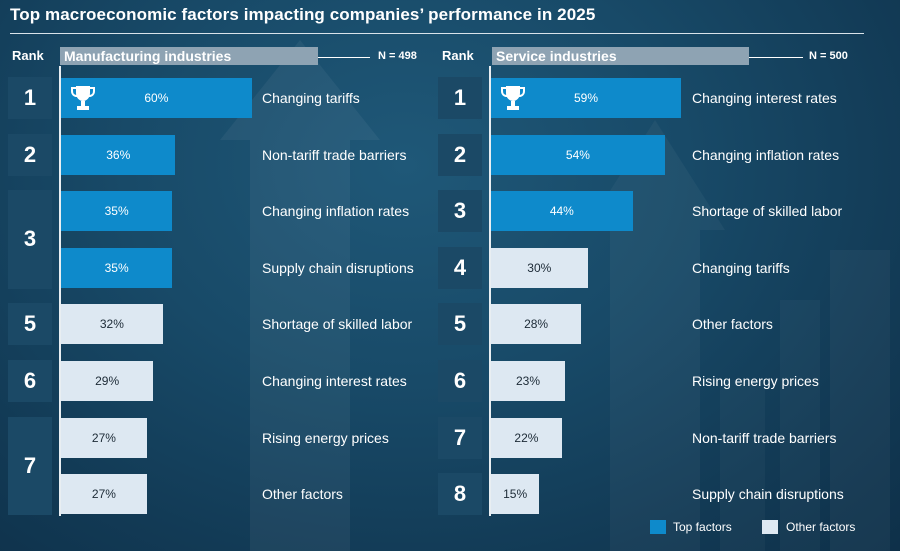 Image resolution: width=900 pixels, height=551 pixels. I want to click on rank-box-service-7: 7, so click(460, 437).